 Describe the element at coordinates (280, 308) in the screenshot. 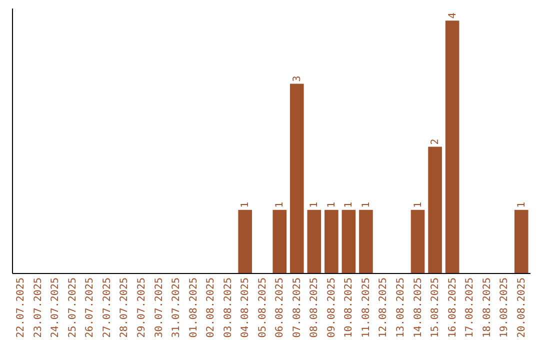

I see `x-tick-label: 06.08.2025` at that location.